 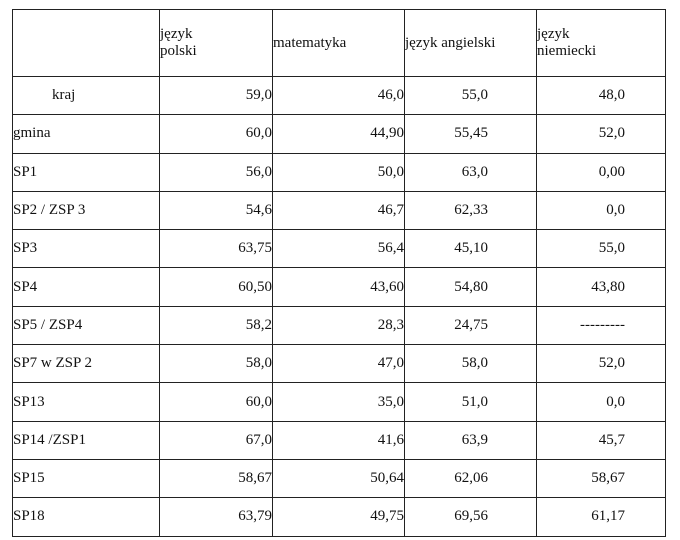 What do you see at coordinates (86, 134) in the screenshot?
I see `row-label: gmina` at bounding box center [86, 134].